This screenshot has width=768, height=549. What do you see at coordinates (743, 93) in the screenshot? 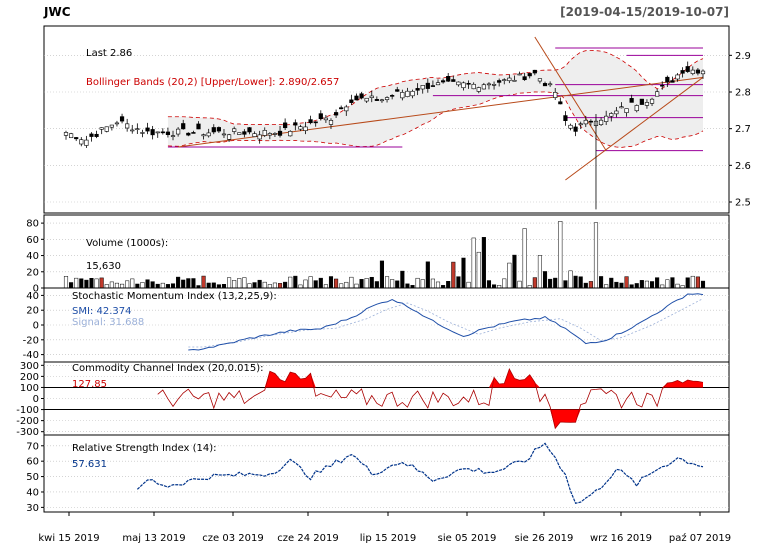
I see `y-tick-label: 2.8` at bounding box center [743, 93].